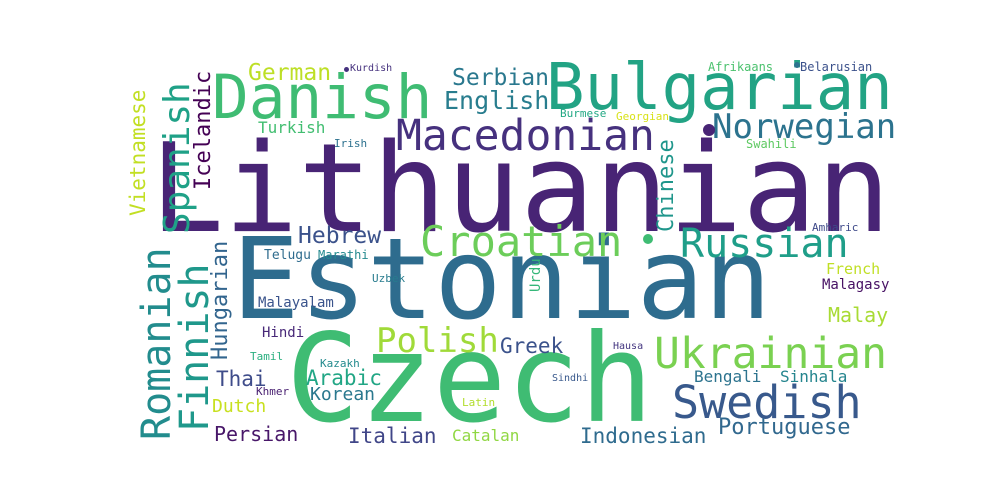 Image resolution: width=1000 pixels, height=500 pixels. Describe the element at coordinates (642, 116) in the screenshot. I see `word-georgian: Georgian` at that location.